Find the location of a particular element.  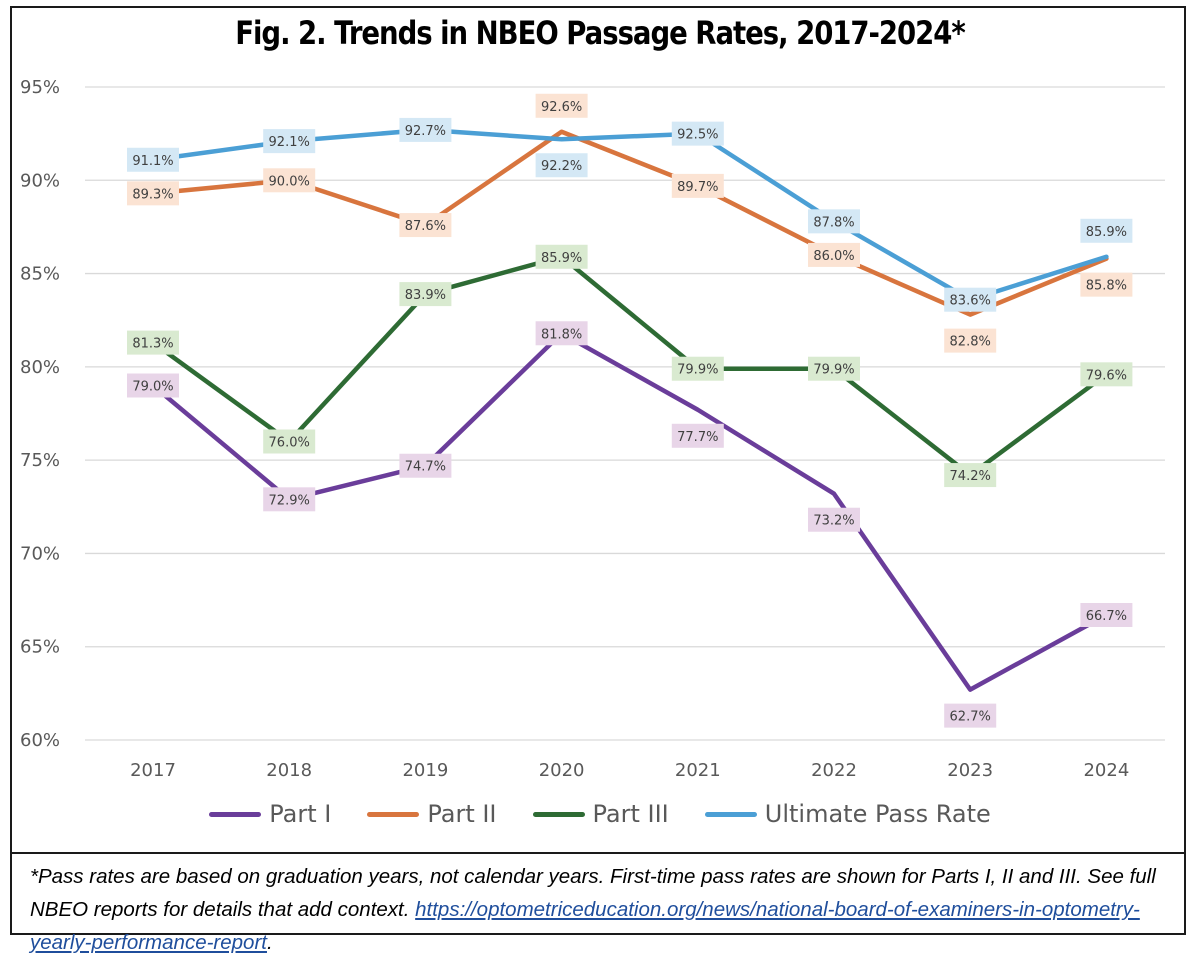

x-axis-ticks: 2017 2018 2019 2020 2021 2022 2023 2024 is located at coordinates (629, 770).